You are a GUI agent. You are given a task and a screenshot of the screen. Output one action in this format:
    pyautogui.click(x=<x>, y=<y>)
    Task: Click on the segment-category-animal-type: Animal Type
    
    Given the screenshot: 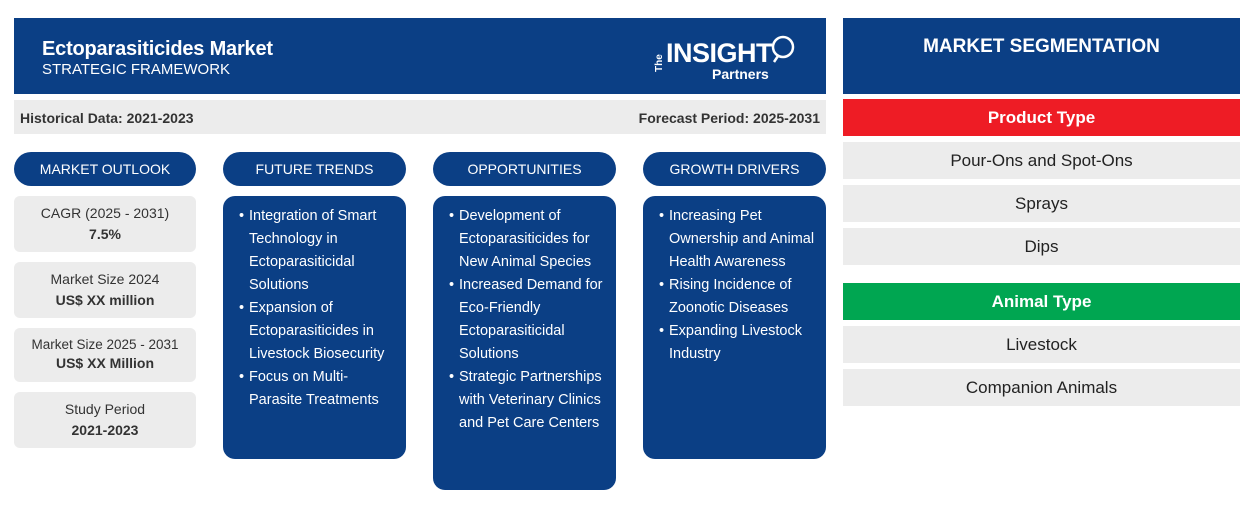 What is the action you would take?
    pyautogui.click(x=1041, y=301)
    